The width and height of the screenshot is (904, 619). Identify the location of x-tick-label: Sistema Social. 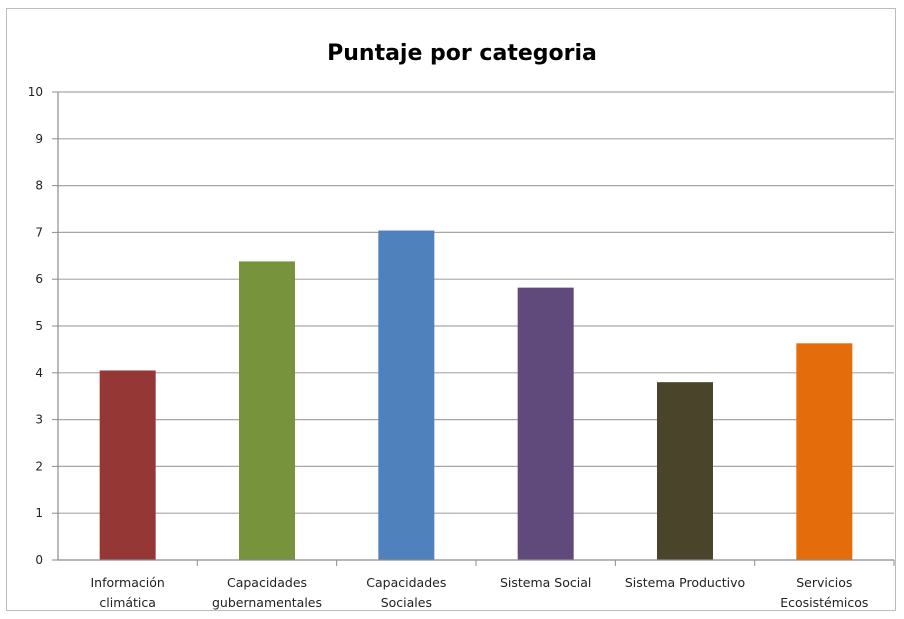
(545, 582).